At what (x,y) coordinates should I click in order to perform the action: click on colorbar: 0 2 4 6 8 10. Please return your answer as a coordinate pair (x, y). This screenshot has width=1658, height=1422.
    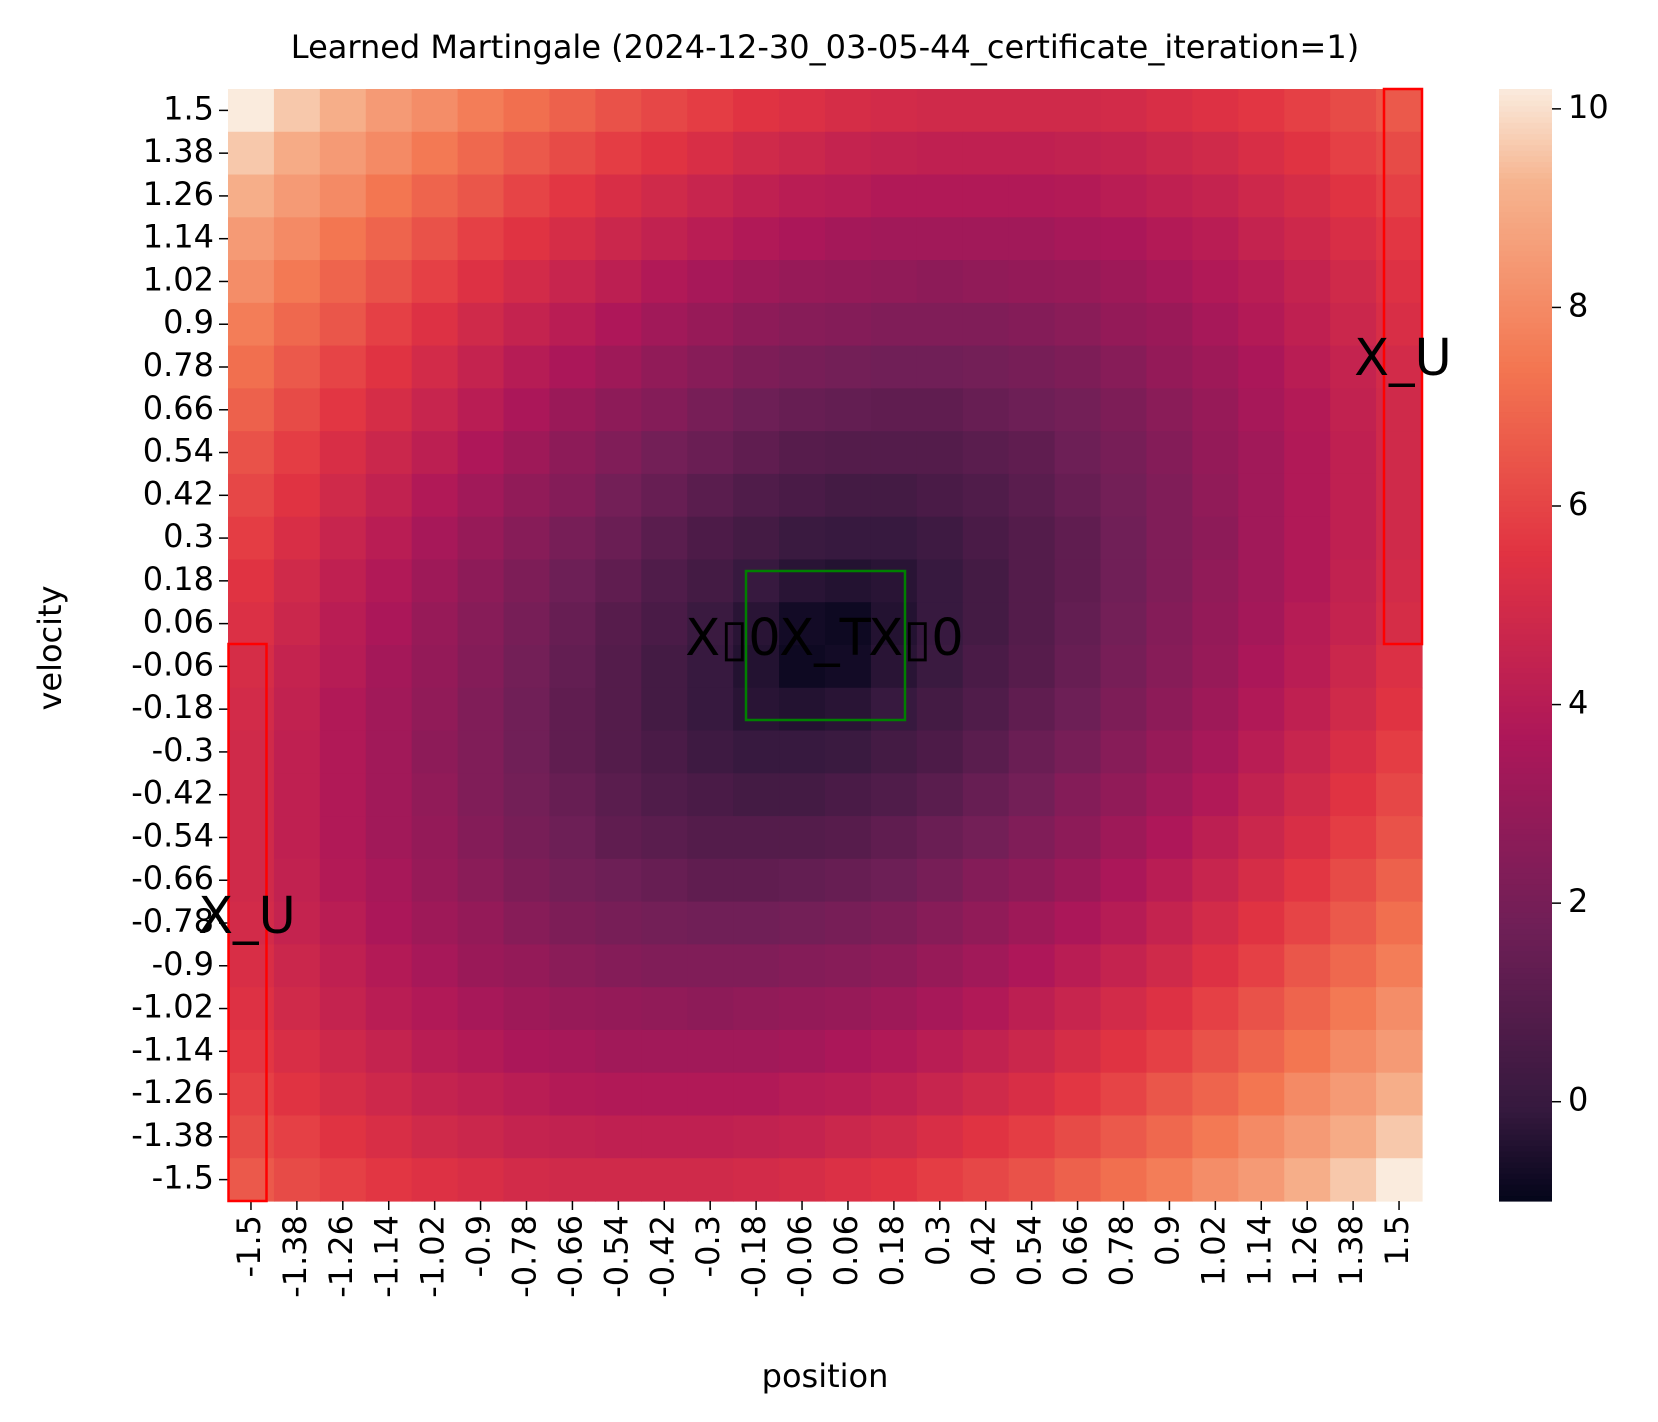
    Looking at the image, I should click on (1554, 645).